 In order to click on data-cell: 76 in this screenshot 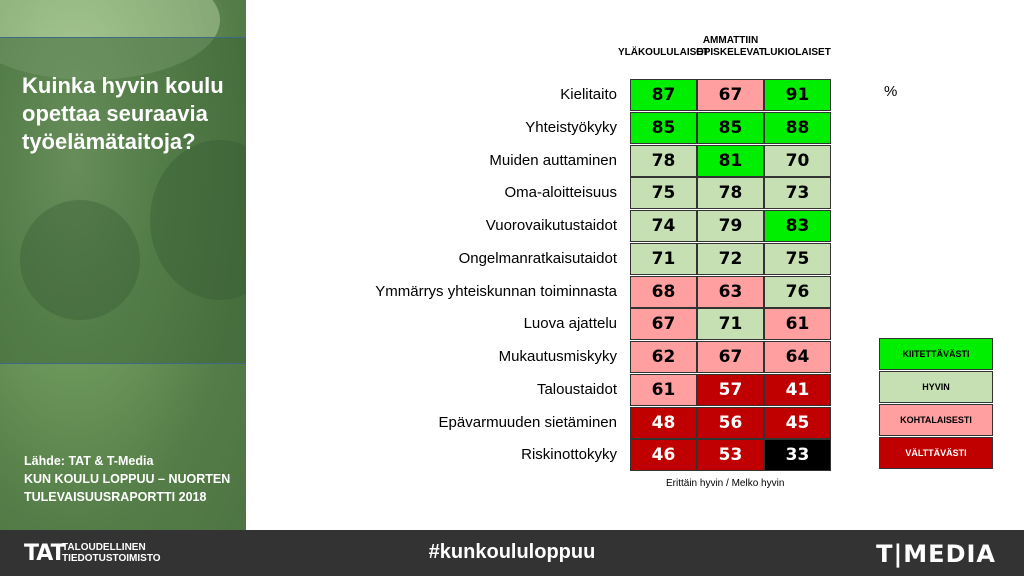, I will do `click(797, 291)`.